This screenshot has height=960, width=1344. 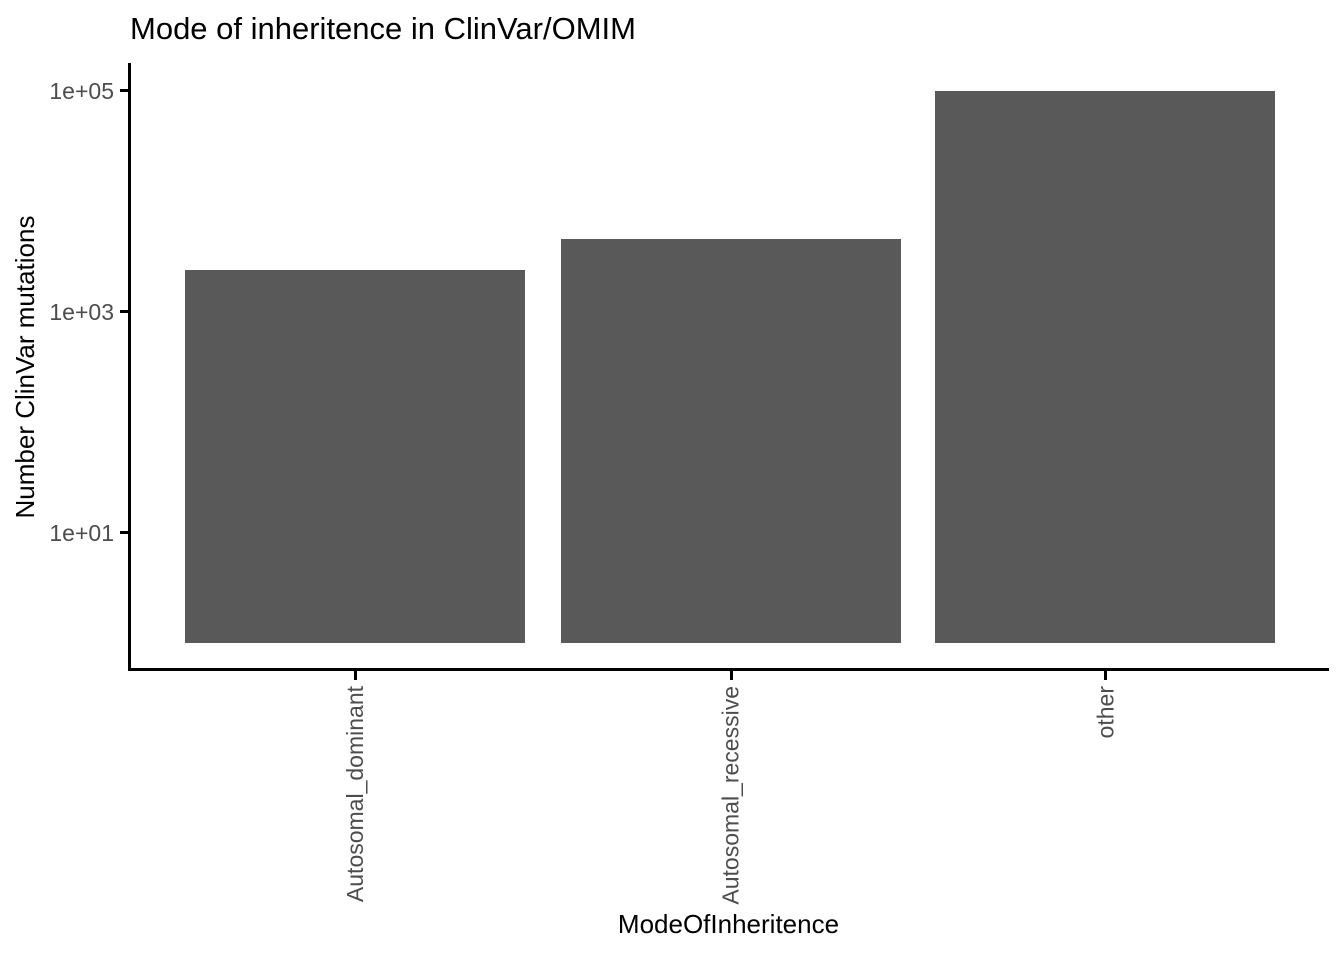 I want to click on chart-title: Mode of inheritence in ClinVar/OMIM, so click(x=383, y=28).